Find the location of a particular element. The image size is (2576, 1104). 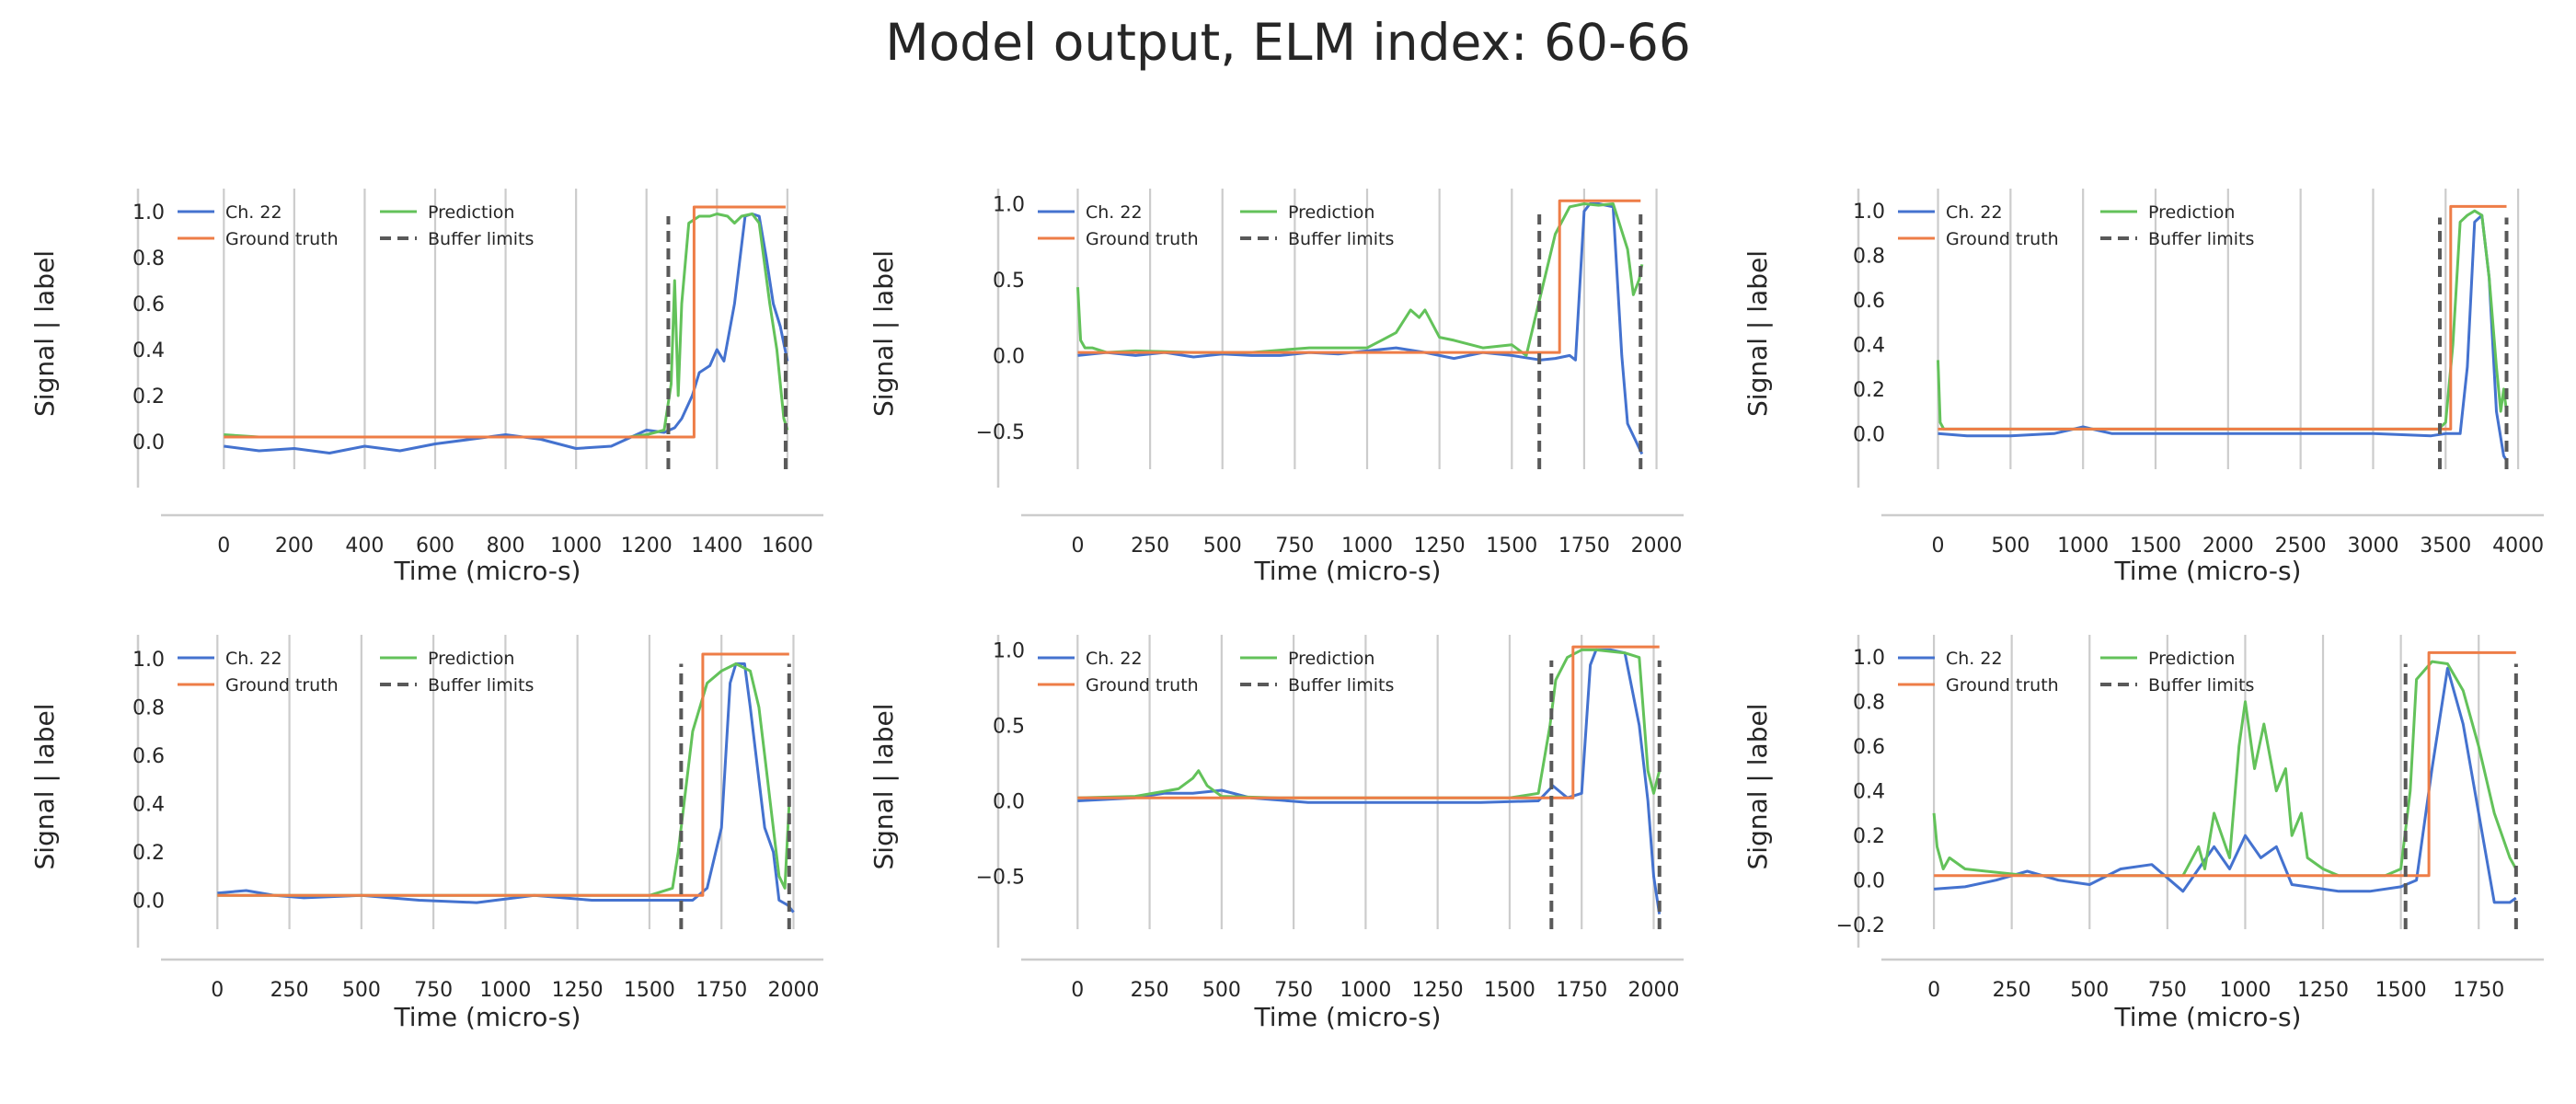

x-tick-label: 2500 is located at coordinates (2301, 546).